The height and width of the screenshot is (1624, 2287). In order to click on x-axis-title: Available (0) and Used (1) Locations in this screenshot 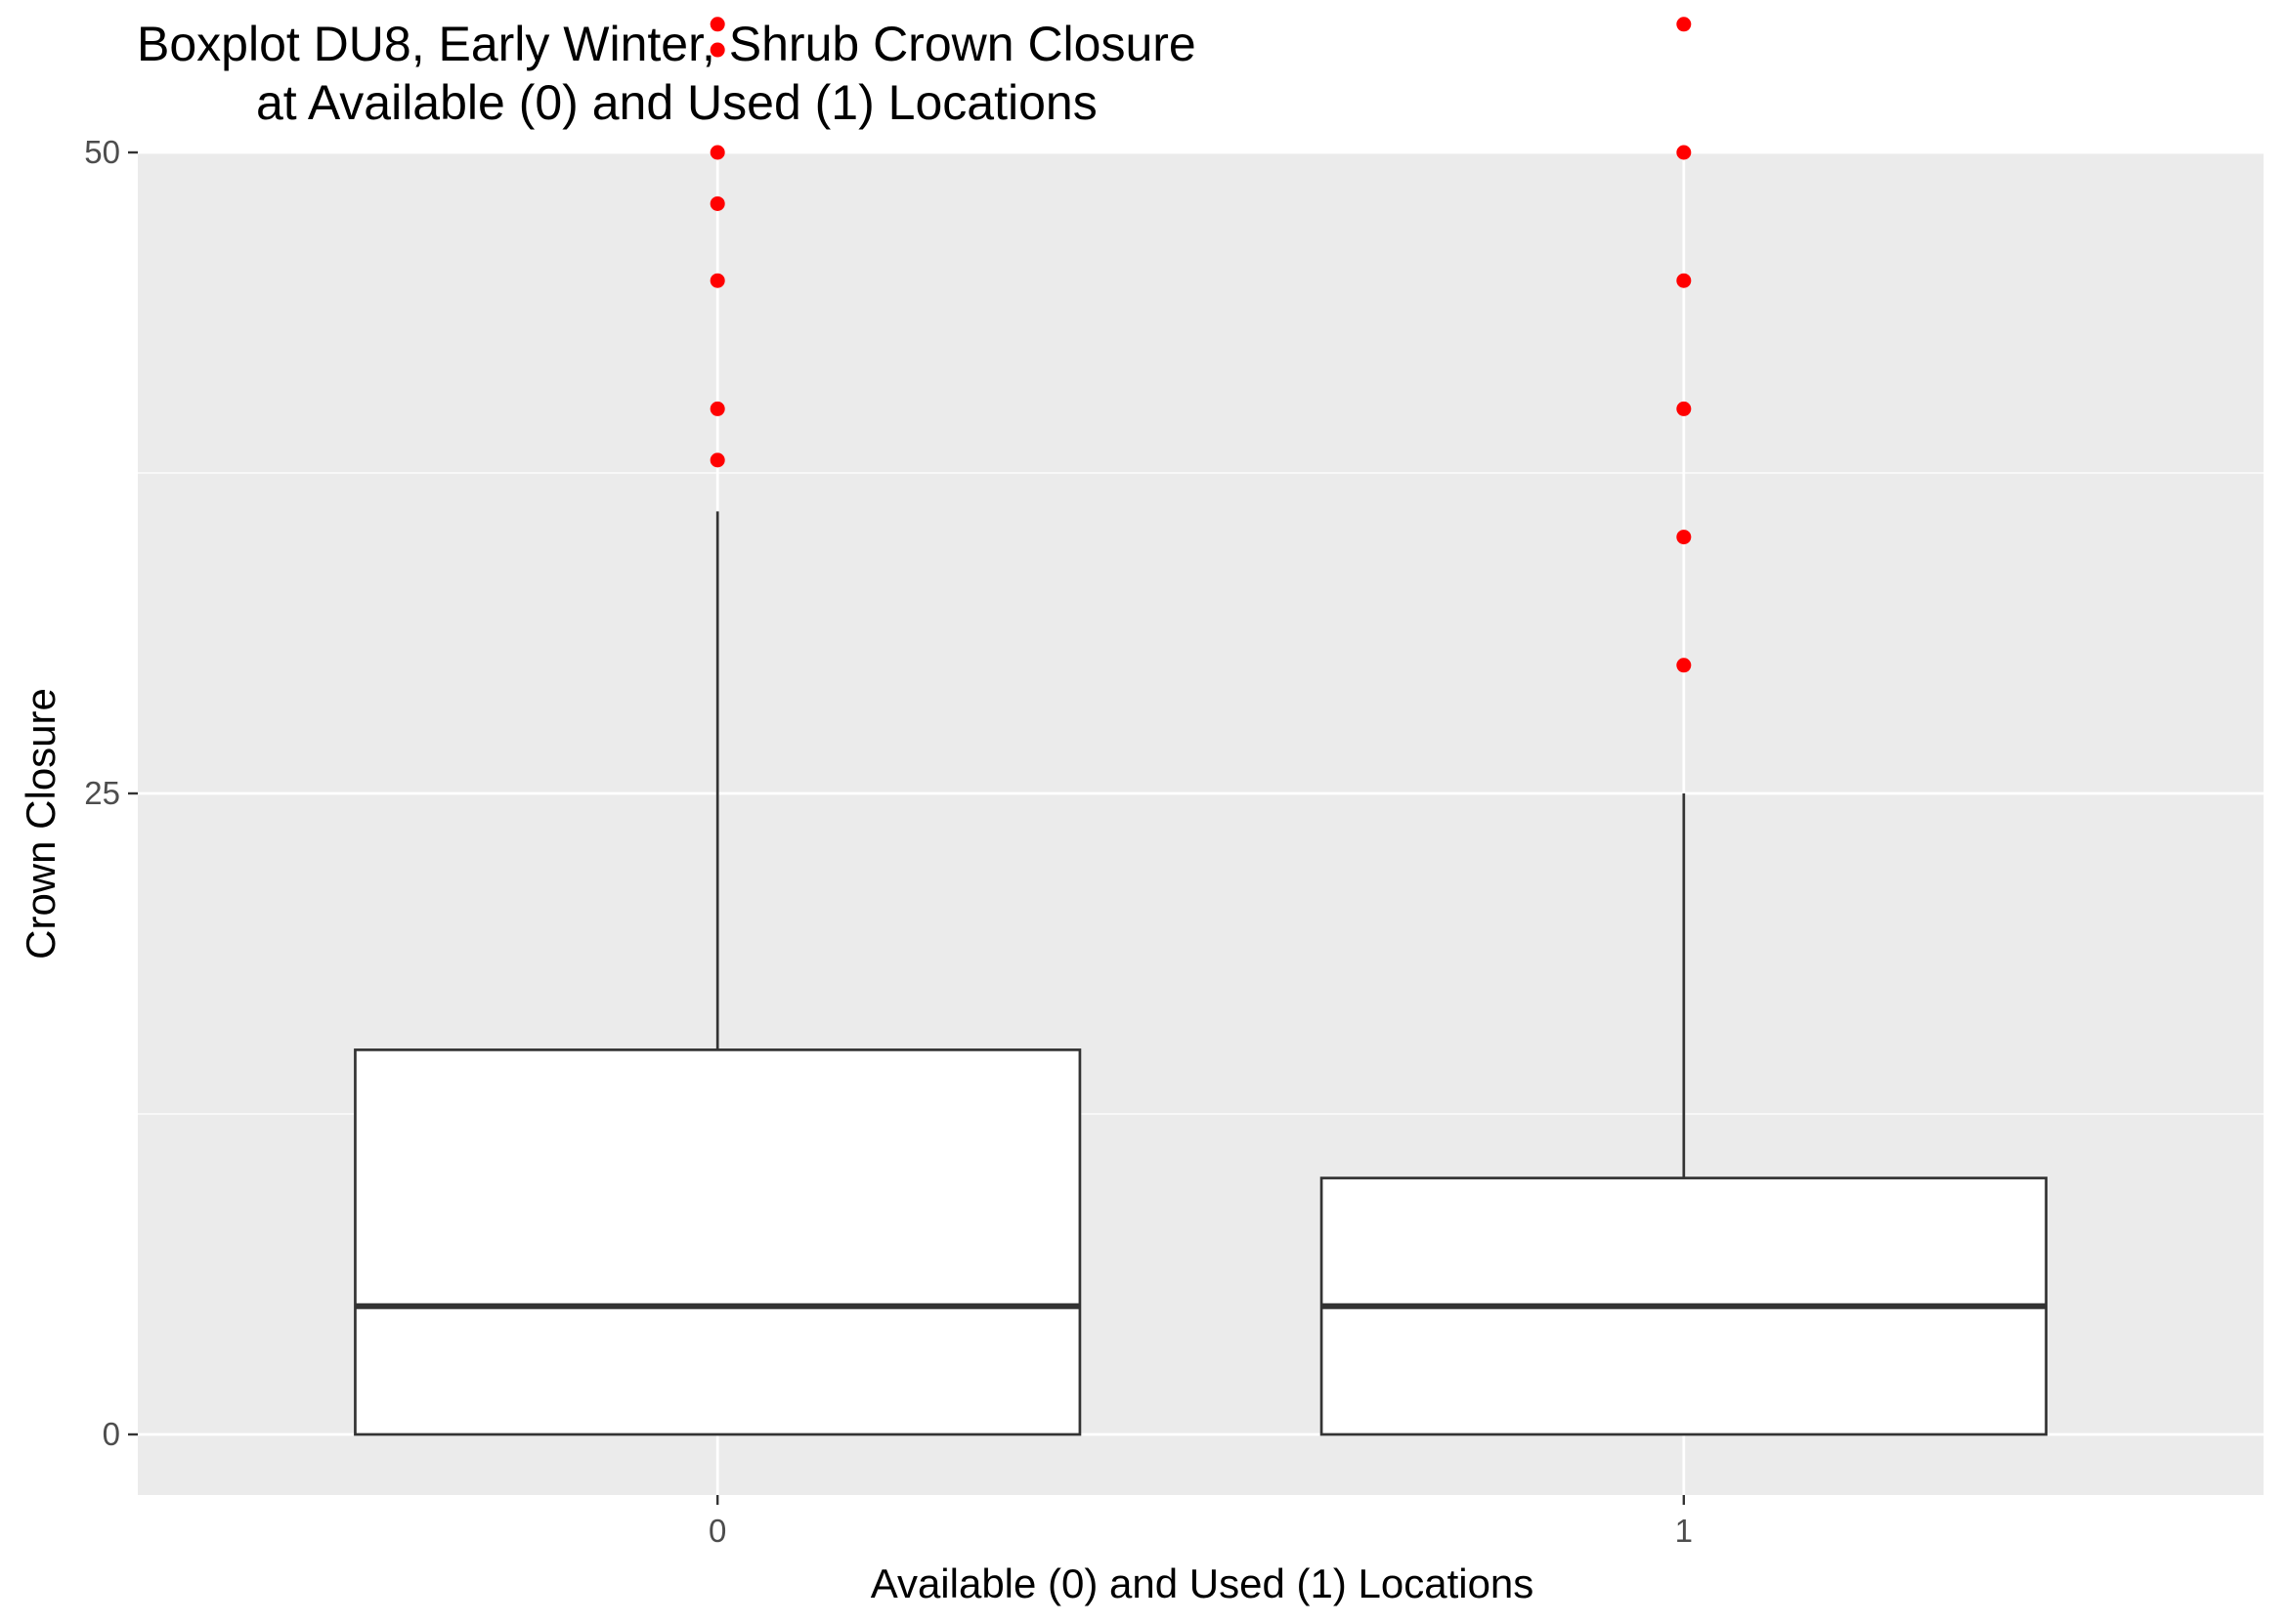, I will do `click(1202, 1583)`.